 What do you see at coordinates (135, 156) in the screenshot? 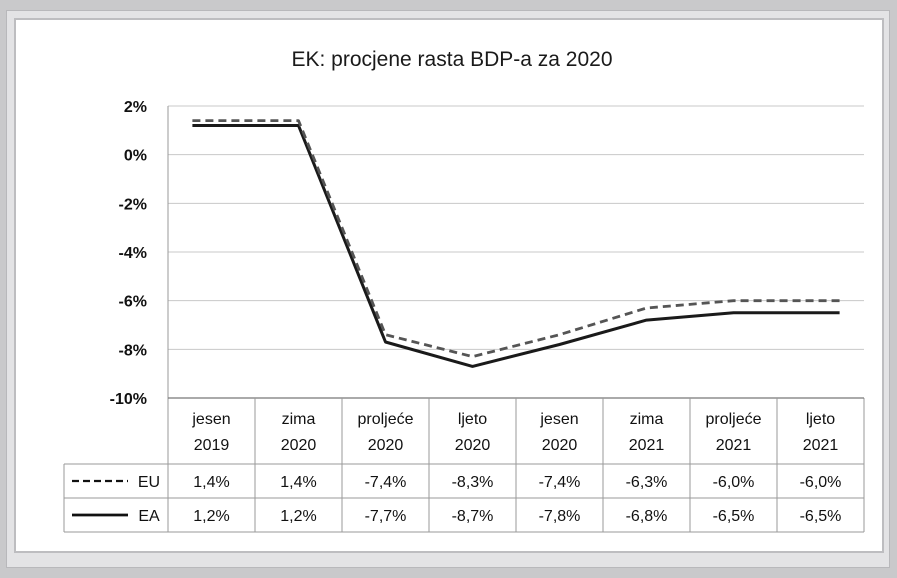
I see `y-tick-label: 0%` at bounding box center [135, 156].